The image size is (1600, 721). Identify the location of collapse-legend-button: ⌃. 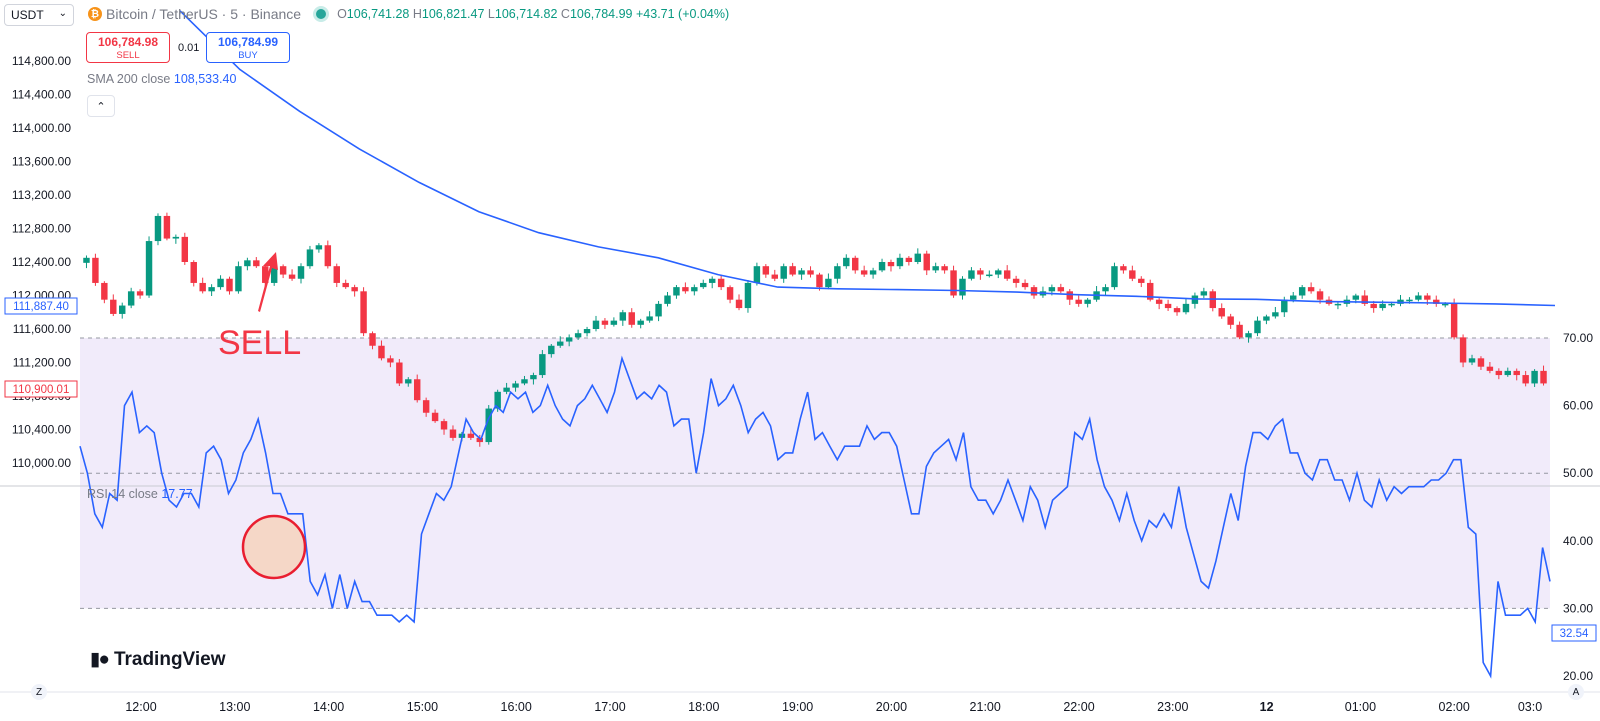
(101, 106).